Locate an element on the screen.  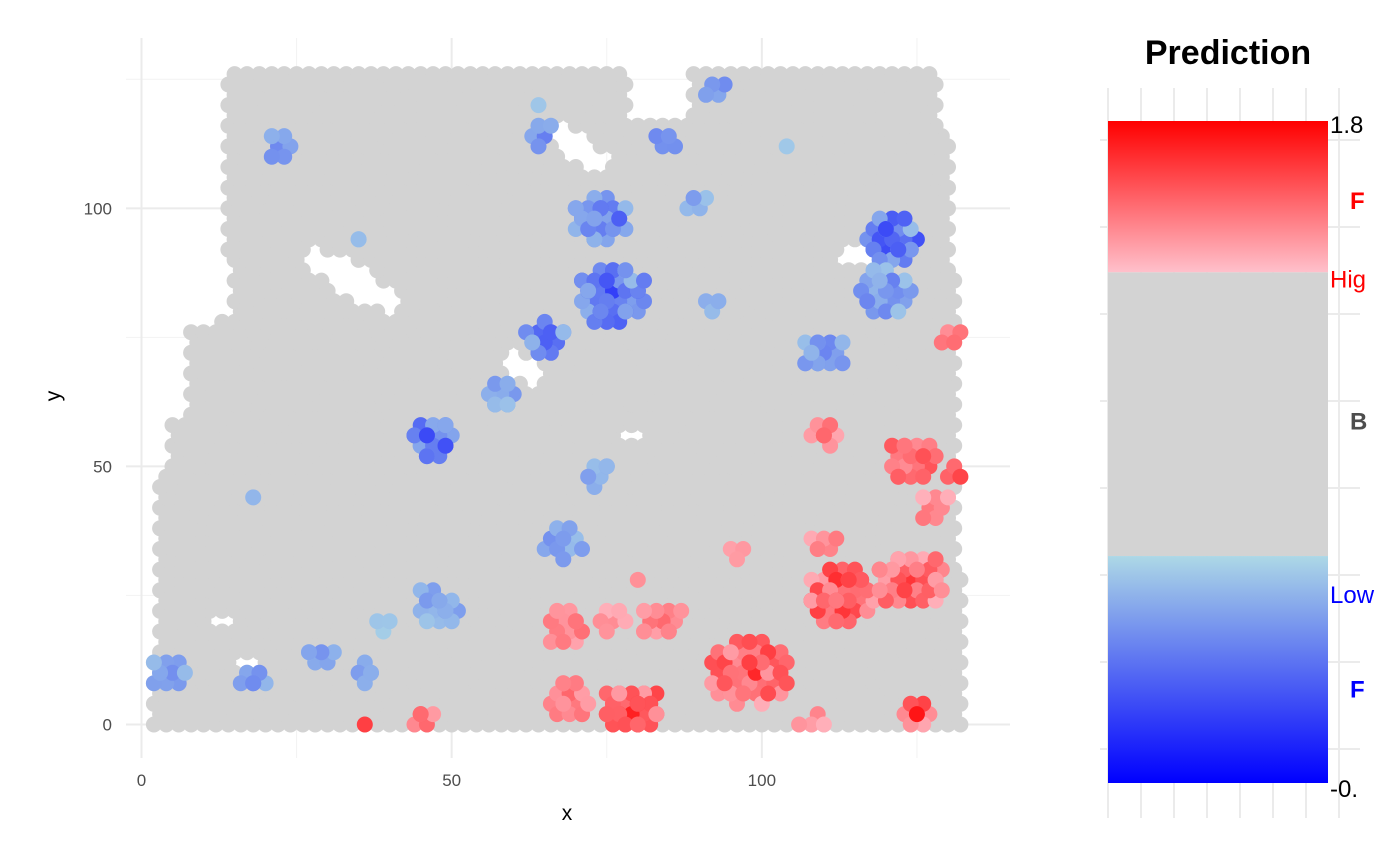
x-axis-title: x is located at coordinates (567, 813).